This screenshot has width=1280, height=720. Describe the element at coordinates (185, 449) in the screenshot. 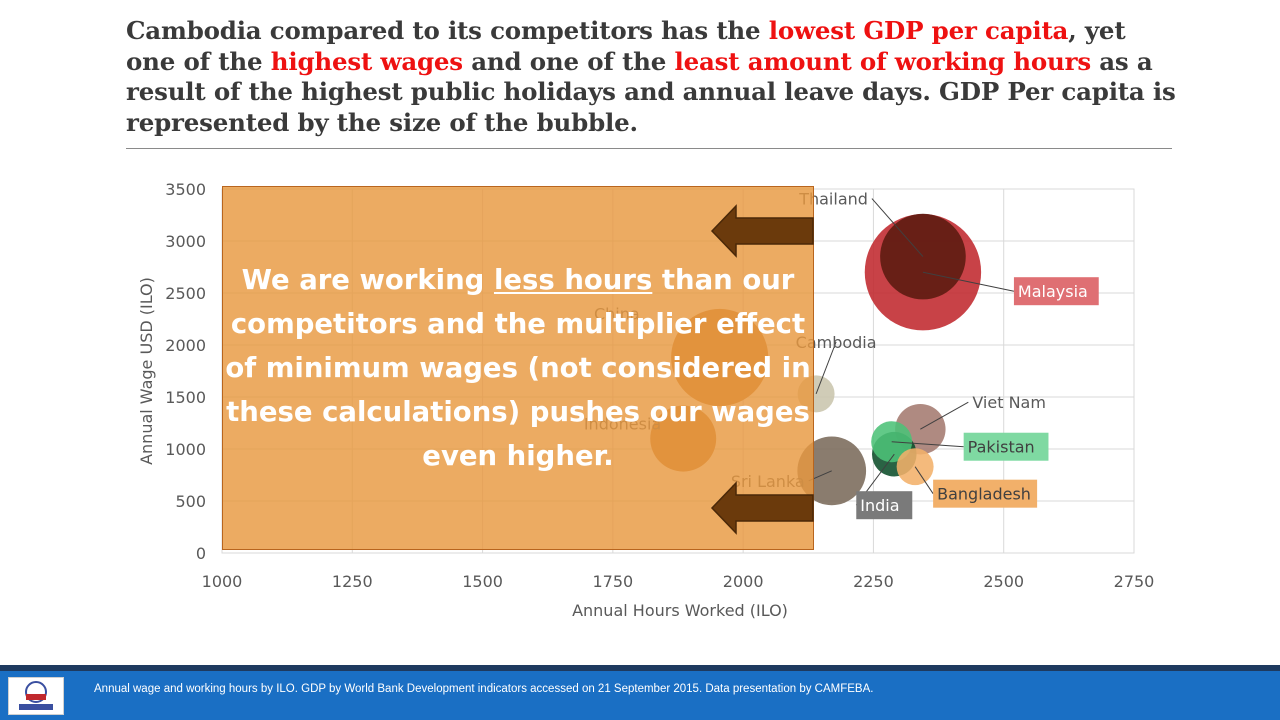

I see `y-tick-label: 1000` at that location.